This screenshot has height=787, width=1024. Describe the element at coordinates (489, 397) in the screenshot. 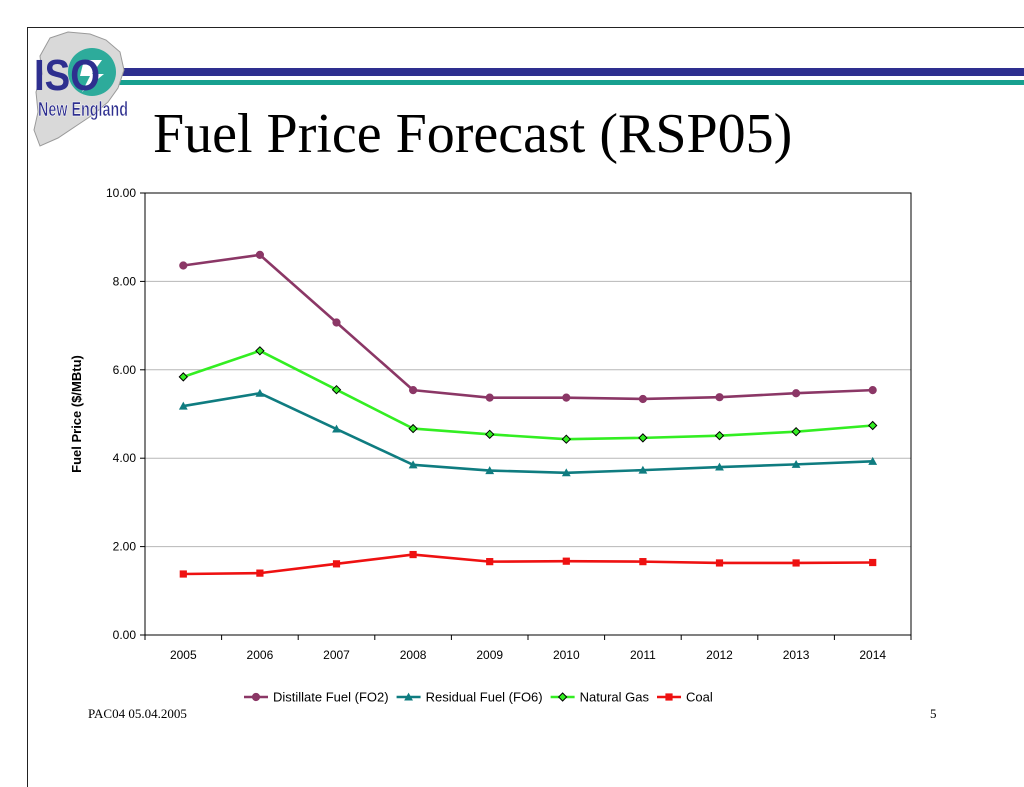

I see `series-0-point-2009` at that location.